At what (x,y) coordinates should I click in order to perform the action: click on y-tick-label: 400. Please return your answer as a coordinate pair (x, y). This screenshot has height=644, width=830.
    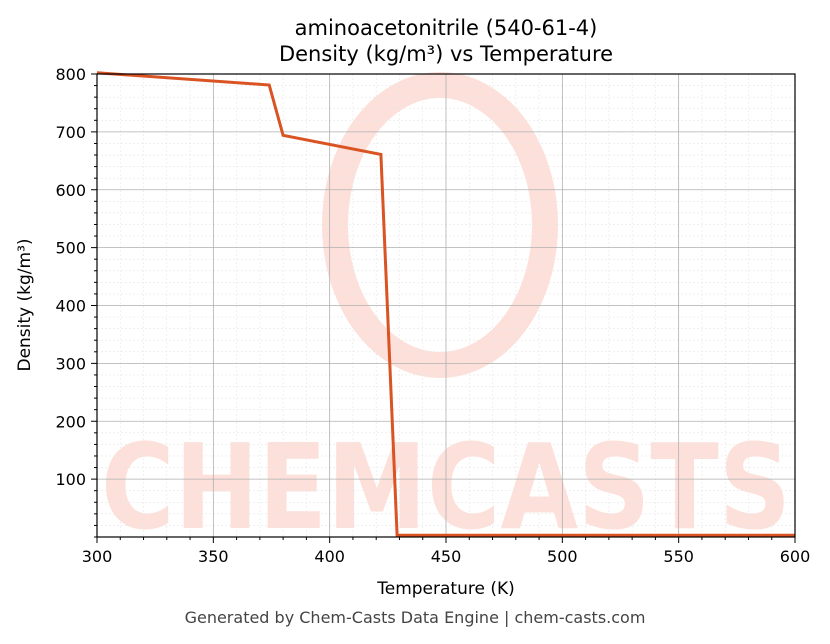
    Looking at the image, I should click on (70, 306).